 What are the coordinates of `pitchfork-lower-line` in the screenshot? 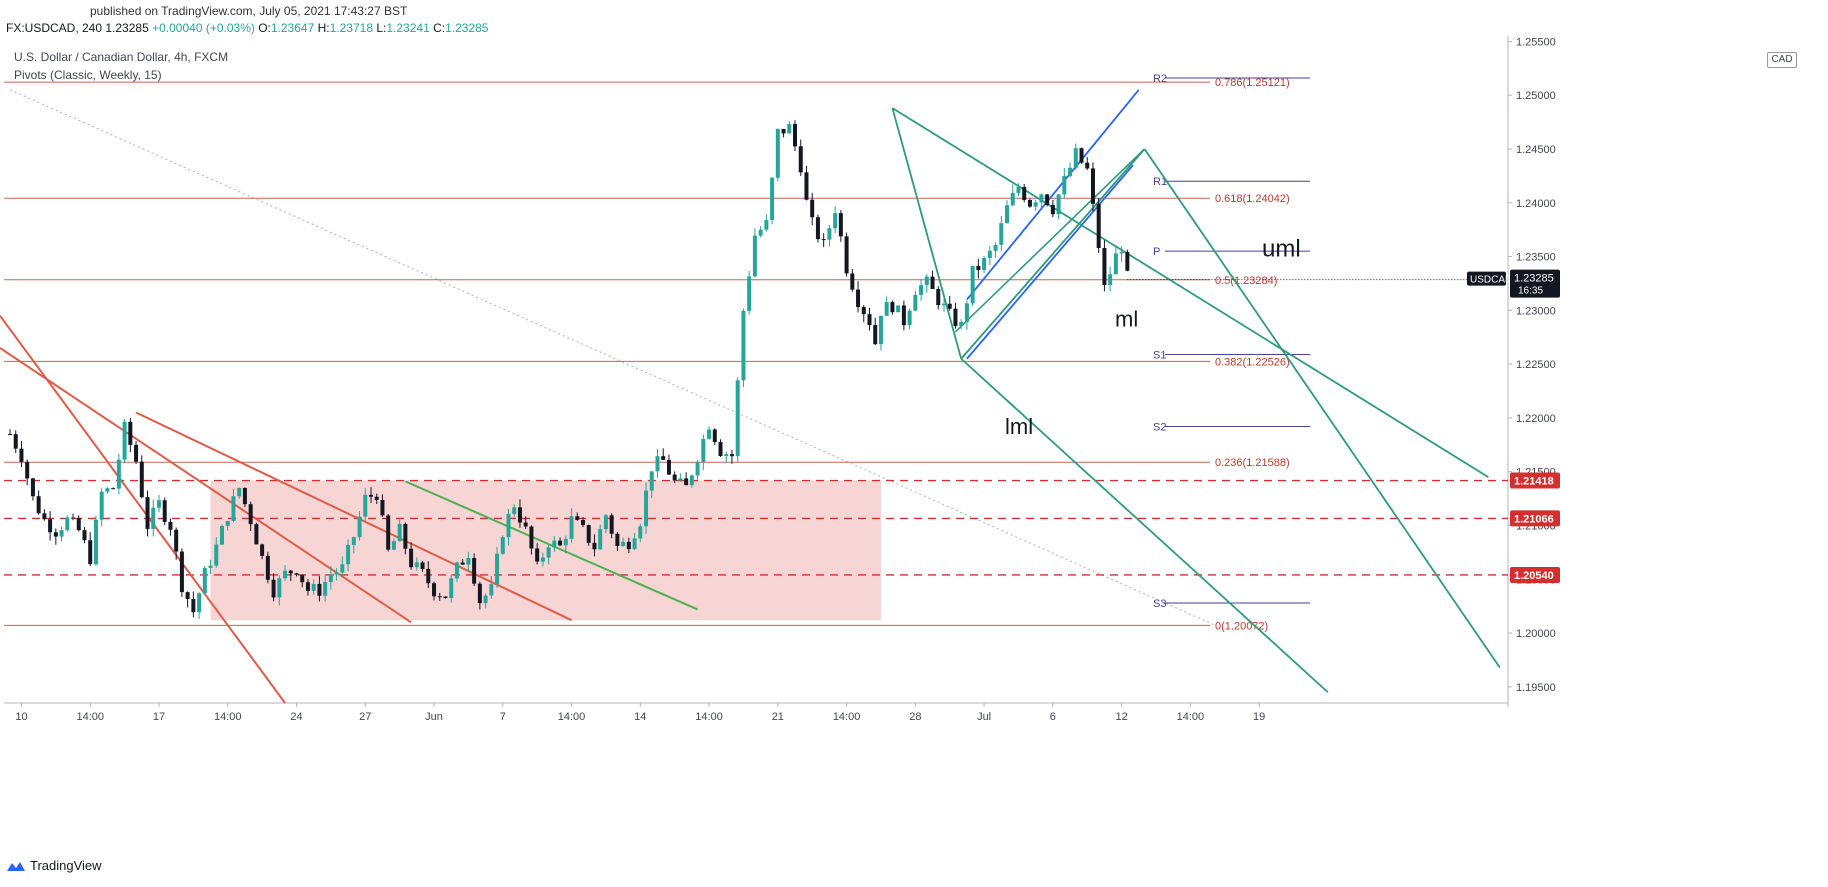 It's located at (1144, 525).